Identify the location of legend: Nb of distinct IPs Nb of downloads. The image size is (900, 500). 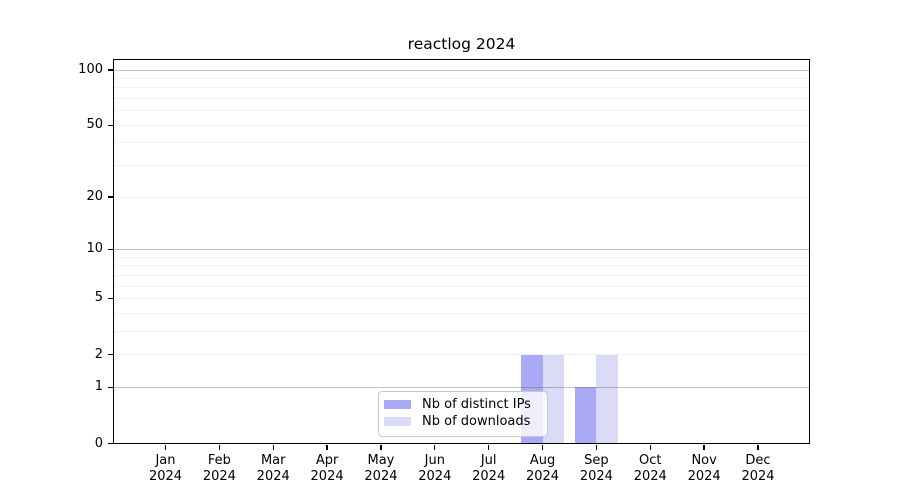
(463, 414).